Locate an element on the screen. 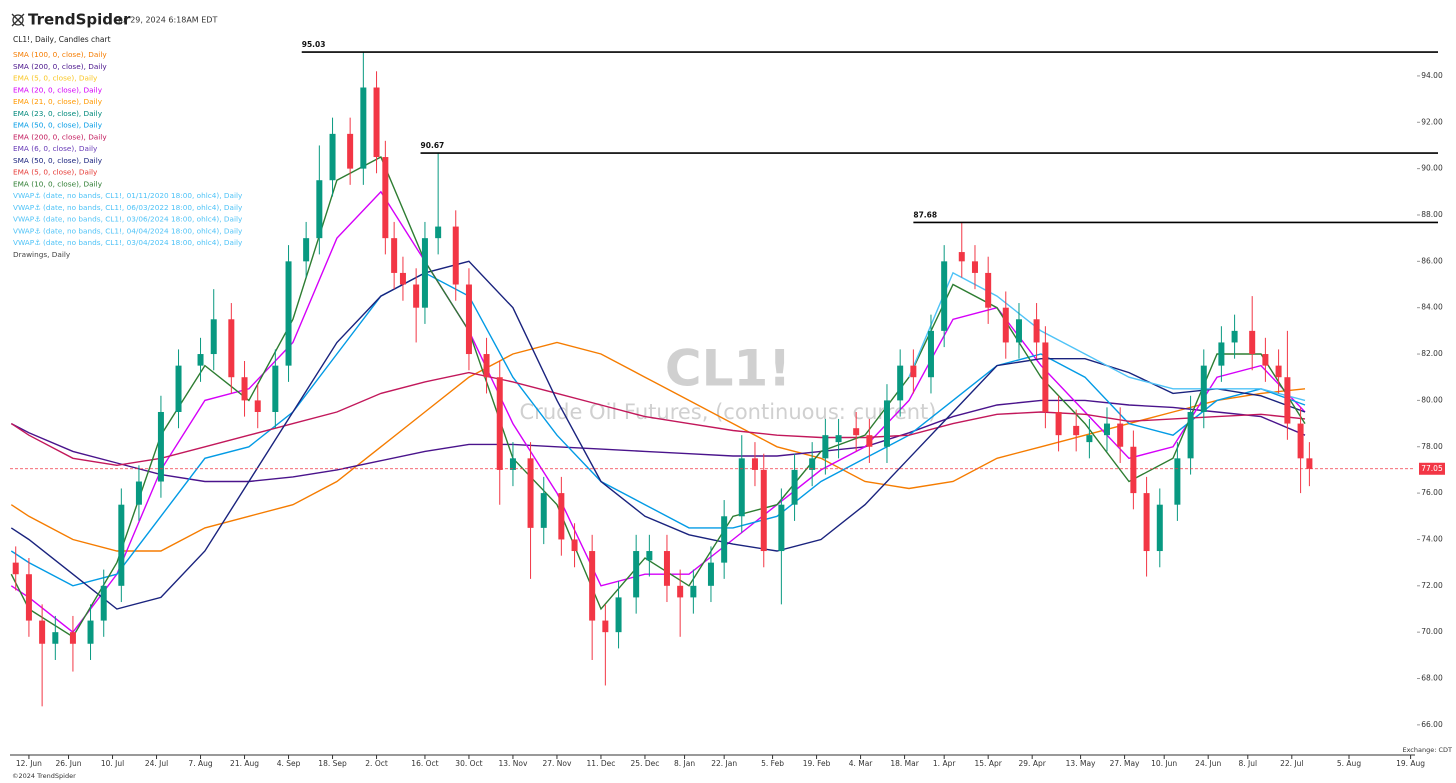 Image resolution: width=1456 pixels, height=783 pixels. x-tick-label: 18. Sep is located at coordinates (332, 763).